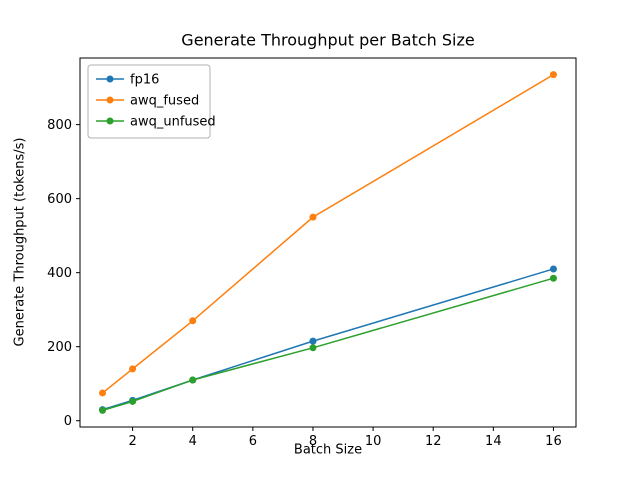 This screenshot has width=640, height=480. Describe the element at coordinates (110, 121) in the screenshot. I see `legend-marker-awq_unfused` at that location.